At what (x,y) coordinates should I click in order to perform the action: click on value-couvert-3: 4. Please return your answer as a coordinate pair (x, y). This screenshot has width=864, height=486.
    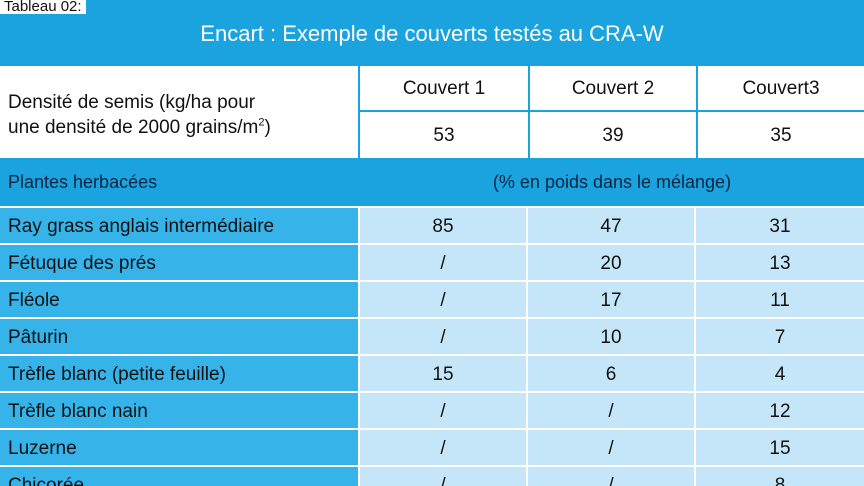
    Looking at the image, I should click on (780, 373).